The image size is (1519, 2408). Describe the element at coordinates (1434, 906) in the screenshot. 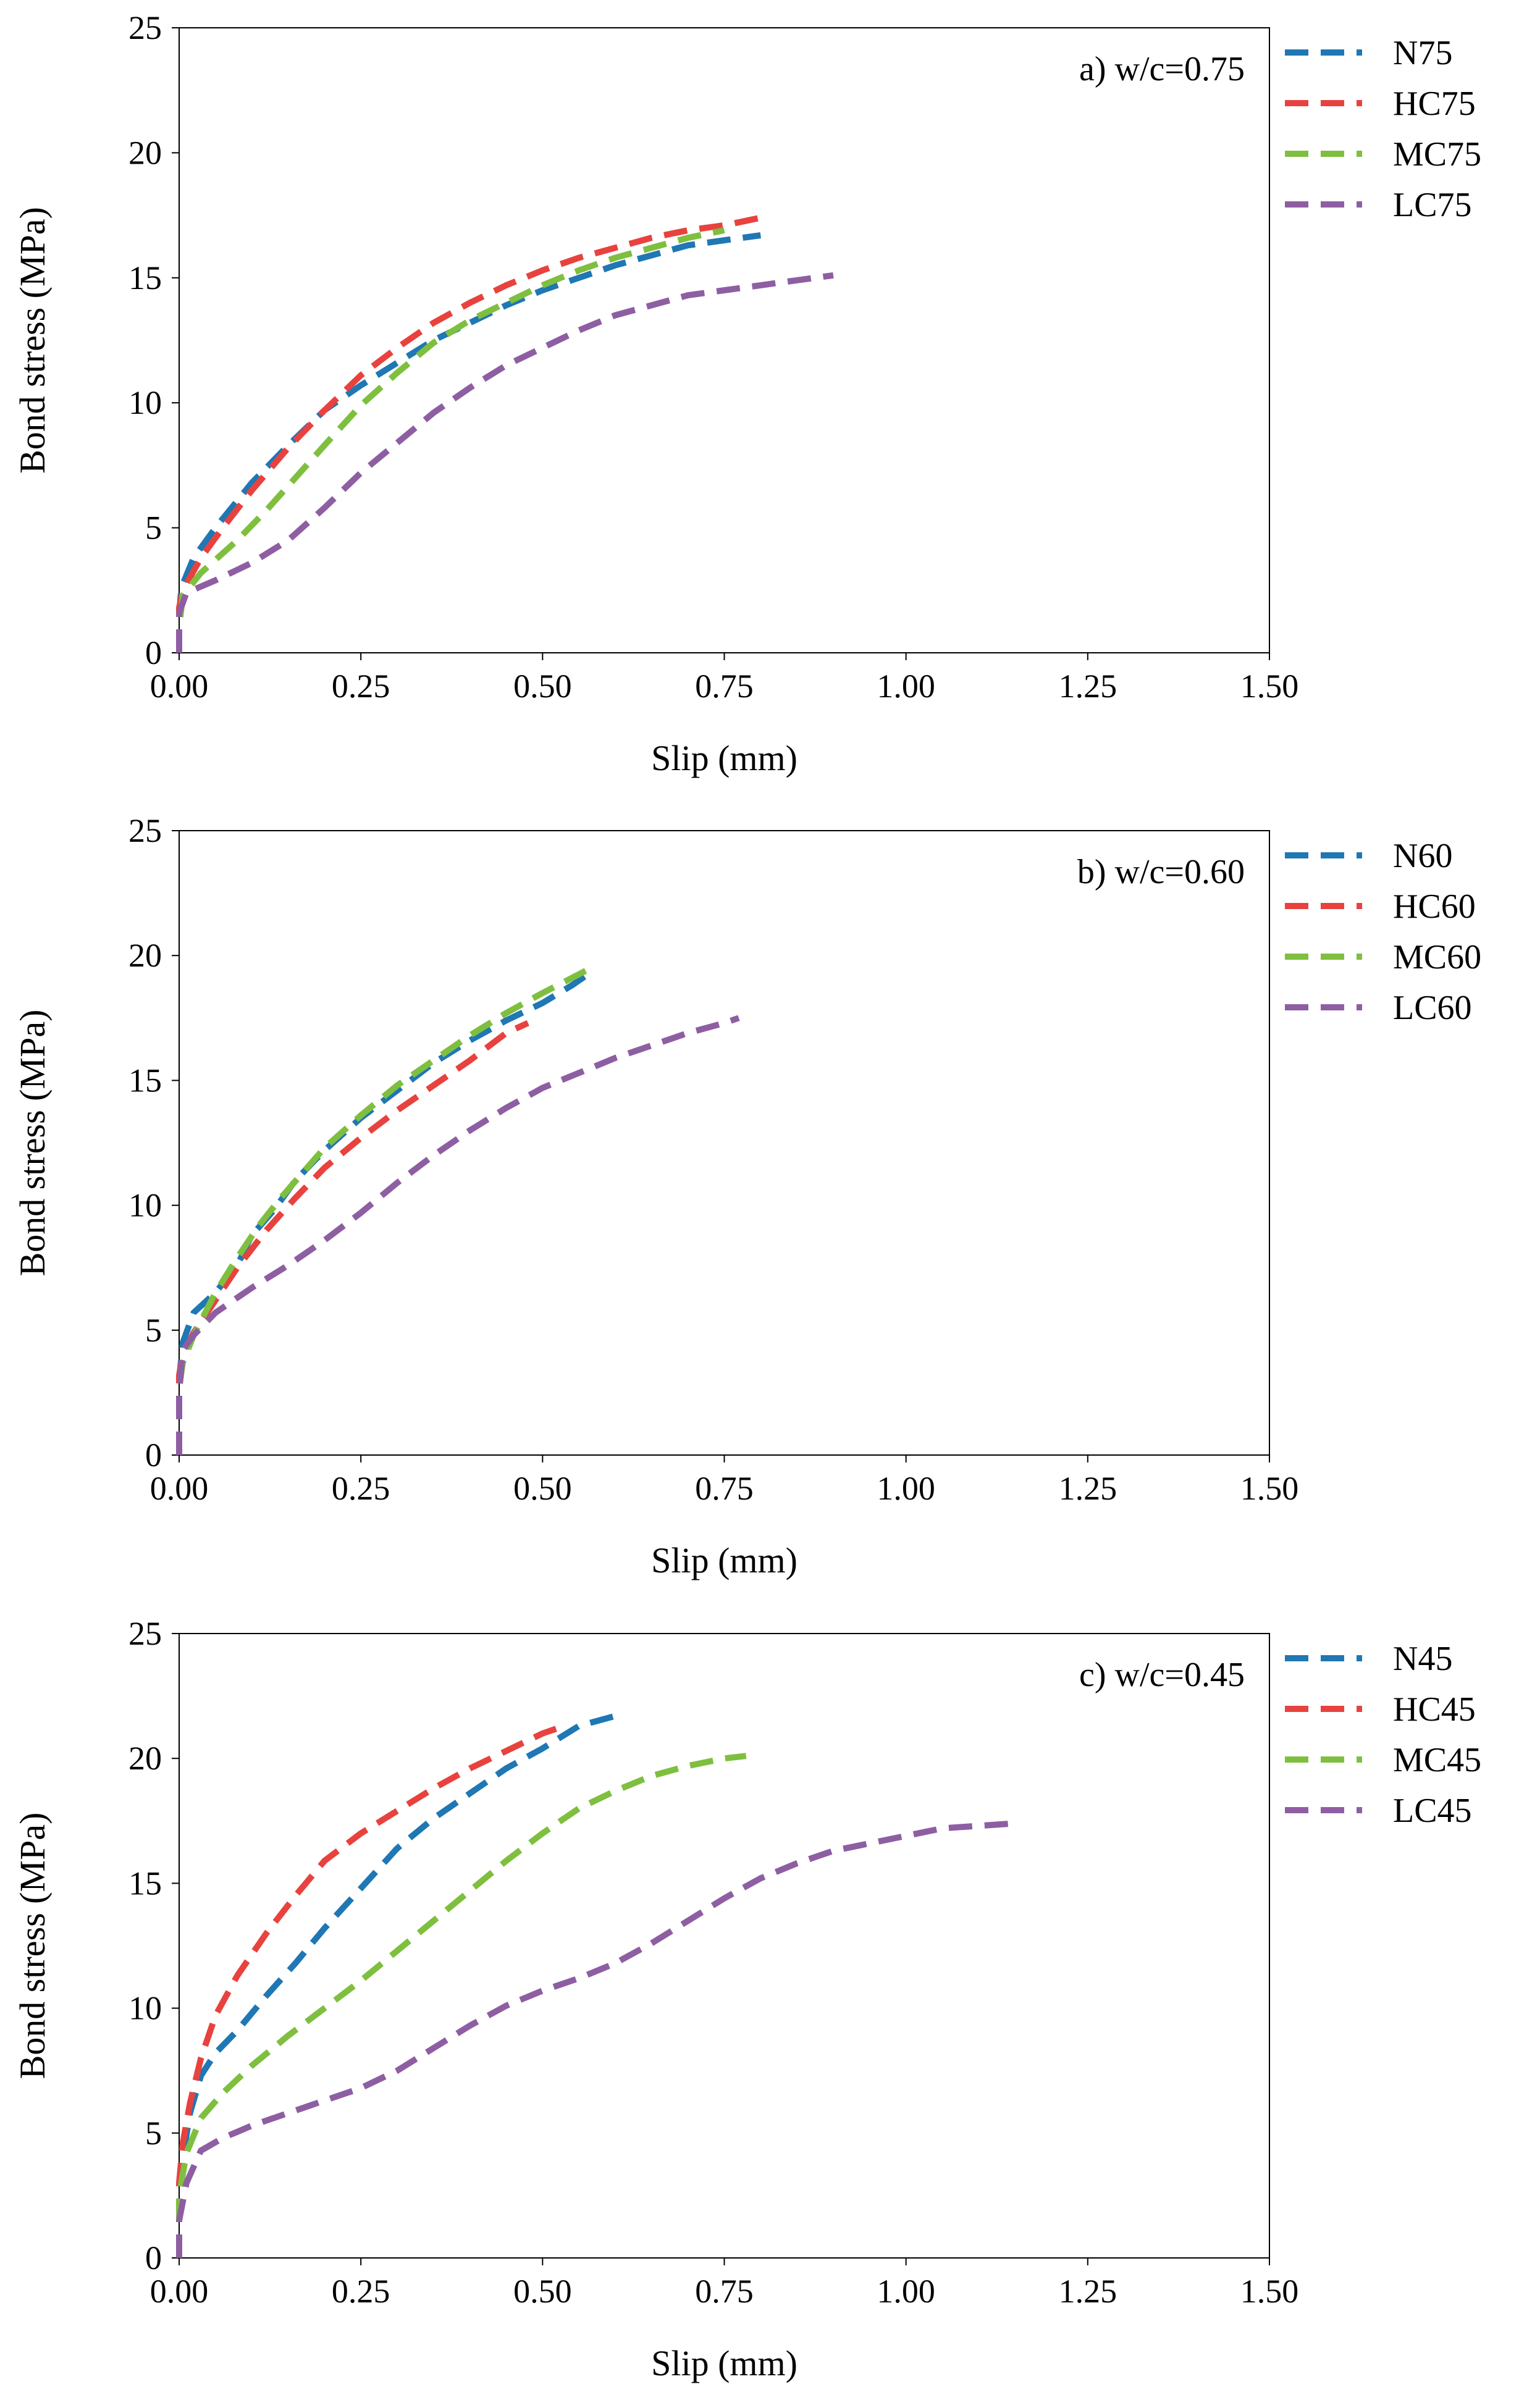

I see `legend-label-hc60: HC60` at that location.